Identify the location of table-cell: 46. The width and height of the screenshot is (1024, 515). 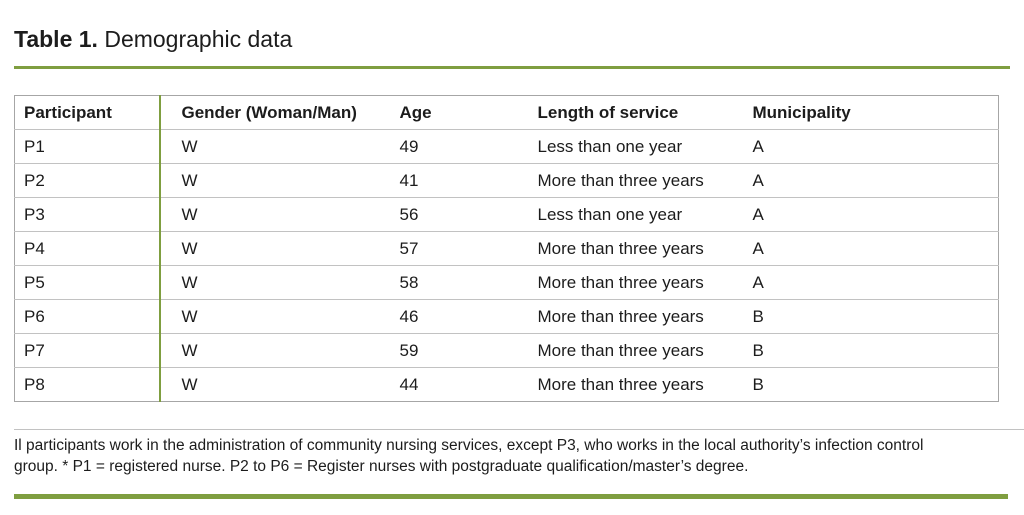
(459, 316).